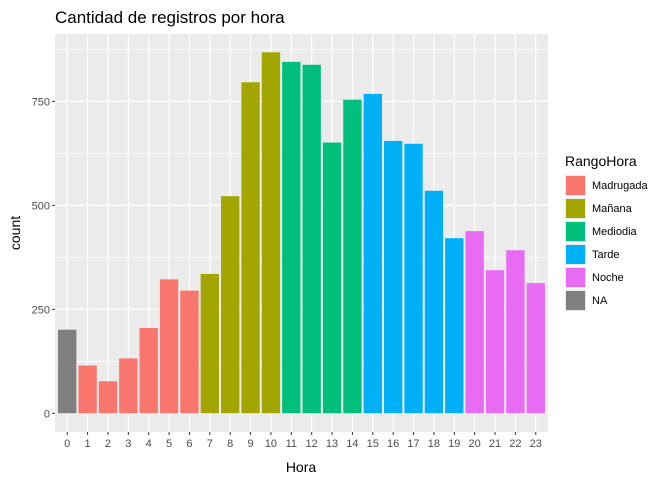 Image resolution: width=672 pixels, height=480 pixels. Describe the element at coordinates (515, 444) in the screenshot. I see `x-tick-label: 22` at that location.